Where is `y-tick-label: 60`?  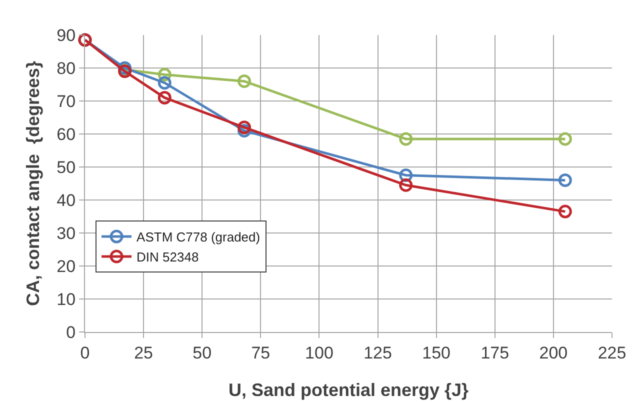 y-tick-label: 60 is located at coordinates (66, 134).